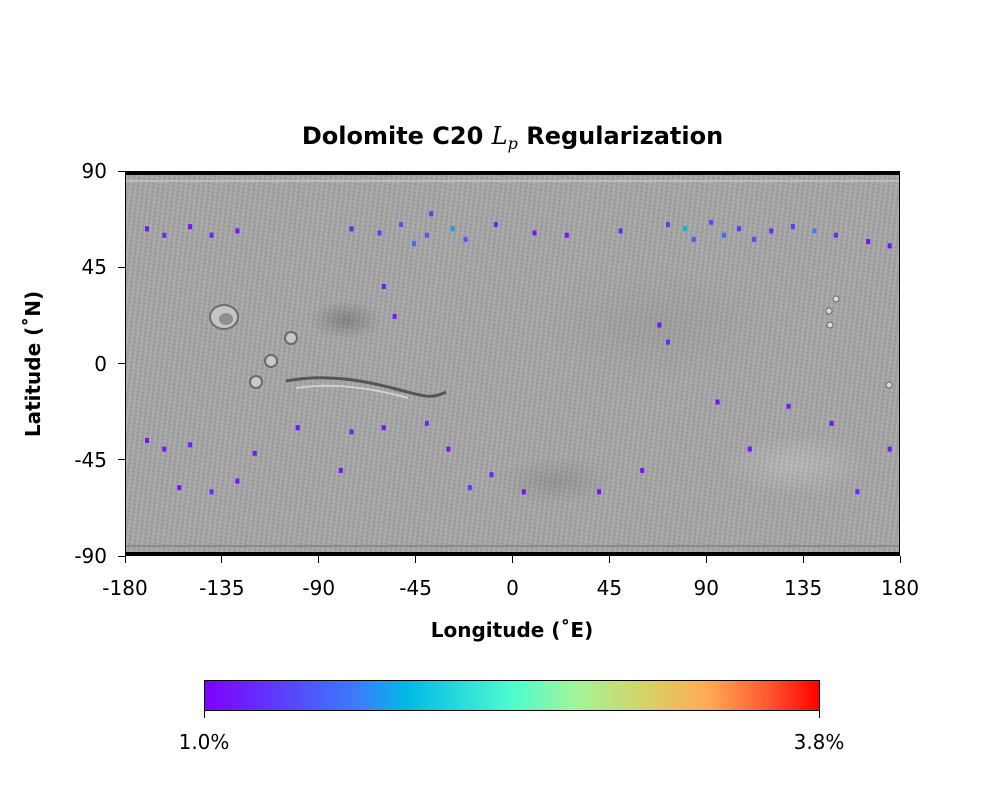 This screenshot has width=1000, height=800. What do you see at coordinates (803, 588) in the screenshot?
I see `x-tick-label: 135` at bounding box center [803, 588].